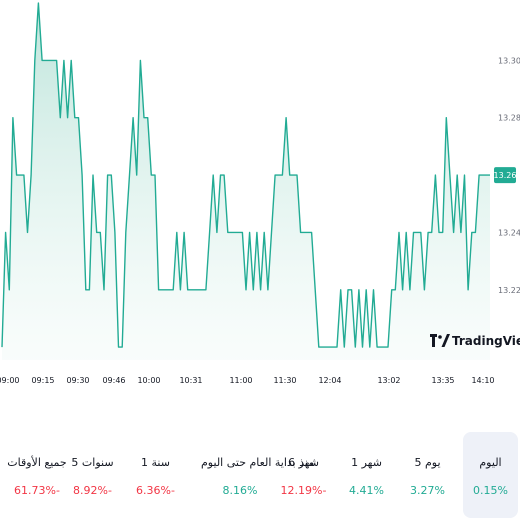 The height and width of the screenshot is (520, 520). What do you see at coordinates (303, 462) in the screenshot?
I see `performance-period-label: 6 شهر` at bounding box center [303, 462].